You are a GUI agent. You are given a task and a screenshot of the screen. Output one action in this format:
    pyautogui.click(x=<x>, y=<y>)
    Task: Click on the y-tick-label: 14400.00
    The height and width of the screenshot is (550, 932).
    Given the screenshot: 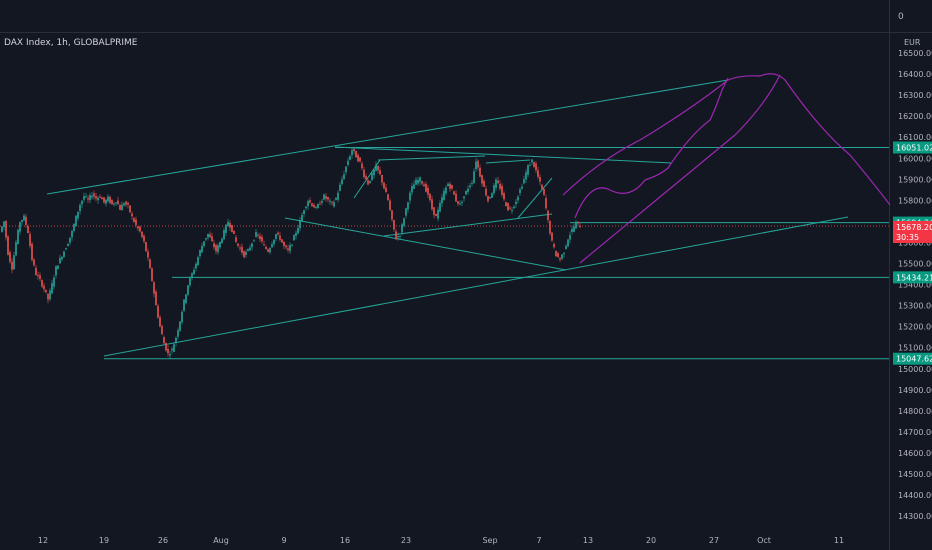 What is the action you would take?
    pyautogui.click(x=915, y=495)
    